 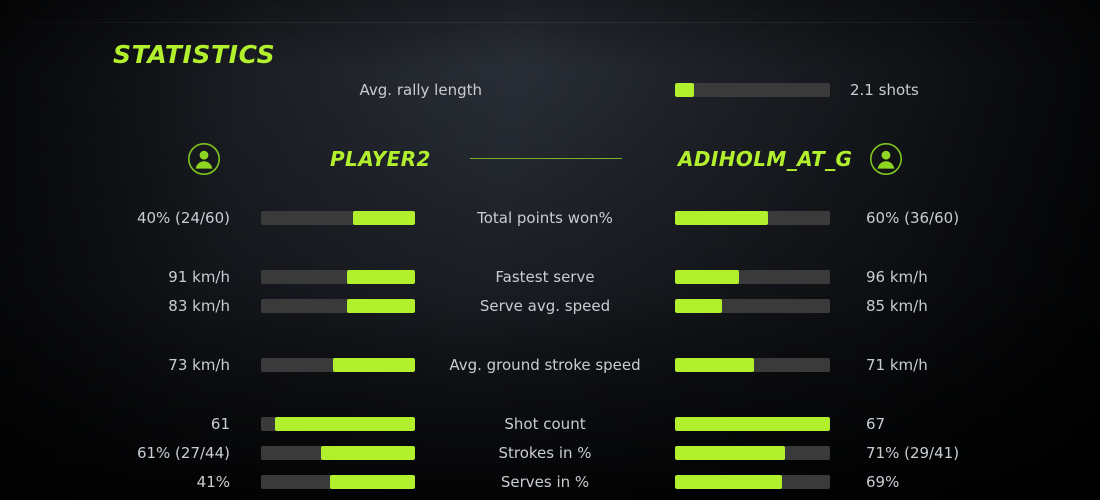 I want to click on stat-value-right: 60% (36/60), so click(x=913, y=218).